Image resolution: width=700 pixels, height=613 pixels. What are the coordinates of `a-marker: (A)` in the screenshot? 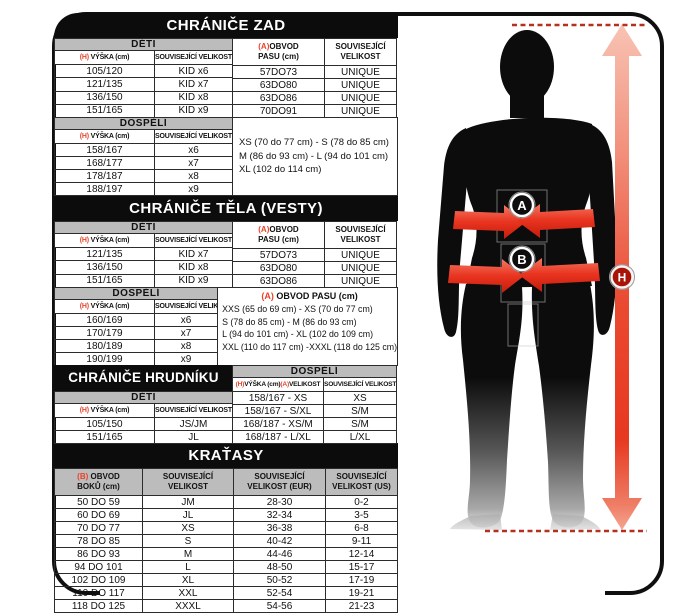 It's located at (267, 296).